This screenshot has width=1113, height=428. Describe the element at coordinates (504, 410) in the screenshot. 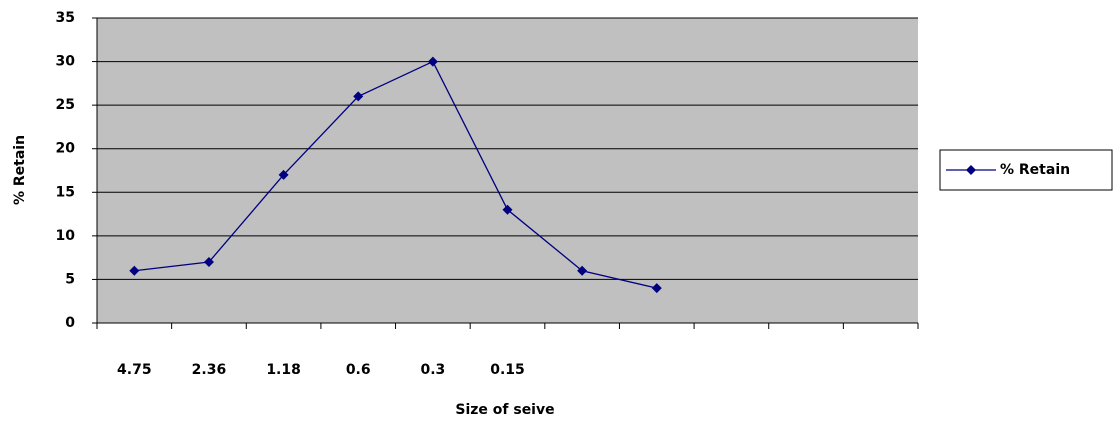

I see `x-axis-label: Size of seive` at that location.